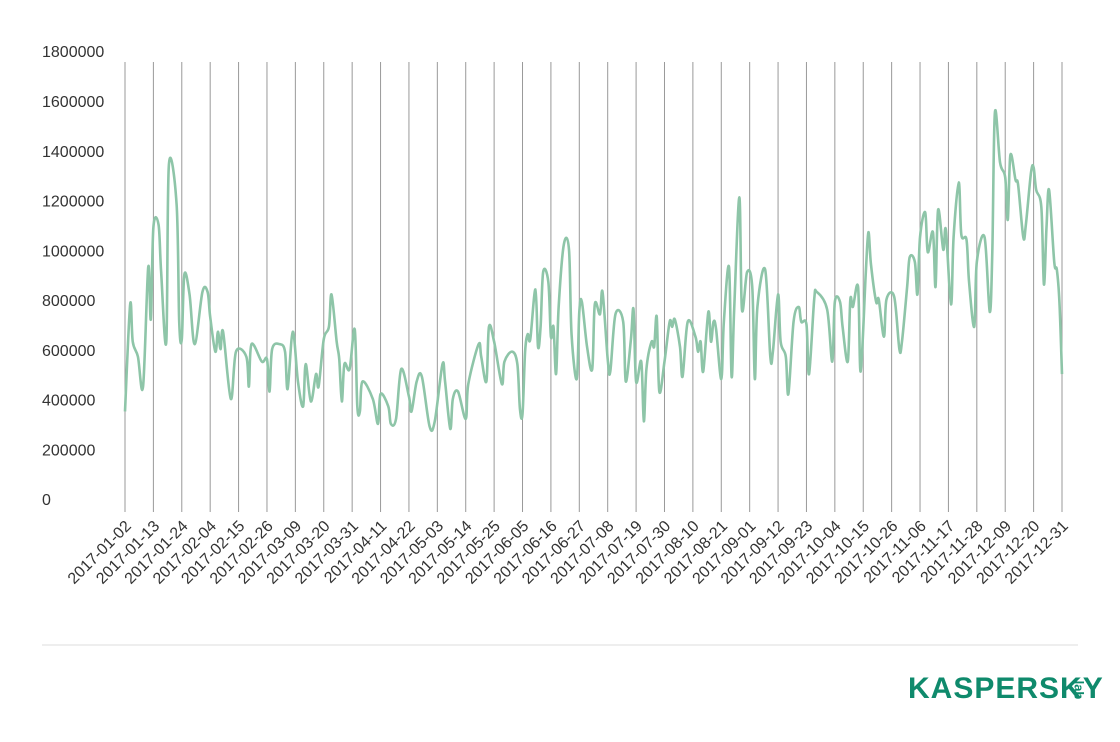 This screenshot has width=1120, height=742. What do you see at coordinates (68, 301) in the screenshot?
I see `y-tick-label: 800000` at bounding box center [68, 301].